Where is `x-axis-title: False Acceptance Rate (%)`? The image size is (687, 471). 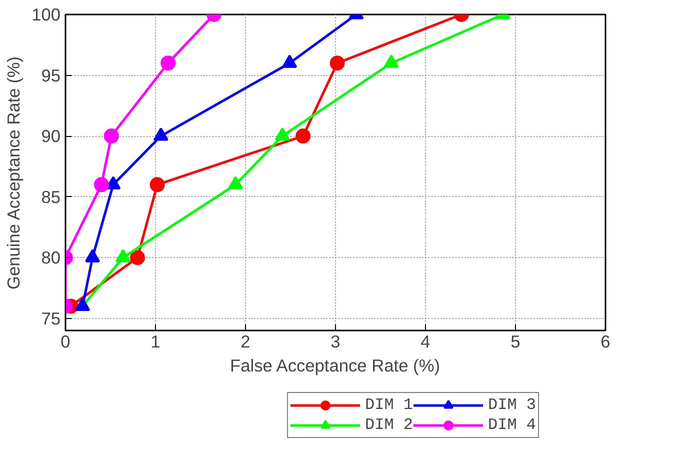 x-axis-title: False Acceptance Rate (%) is located at coordinates (335, 366).